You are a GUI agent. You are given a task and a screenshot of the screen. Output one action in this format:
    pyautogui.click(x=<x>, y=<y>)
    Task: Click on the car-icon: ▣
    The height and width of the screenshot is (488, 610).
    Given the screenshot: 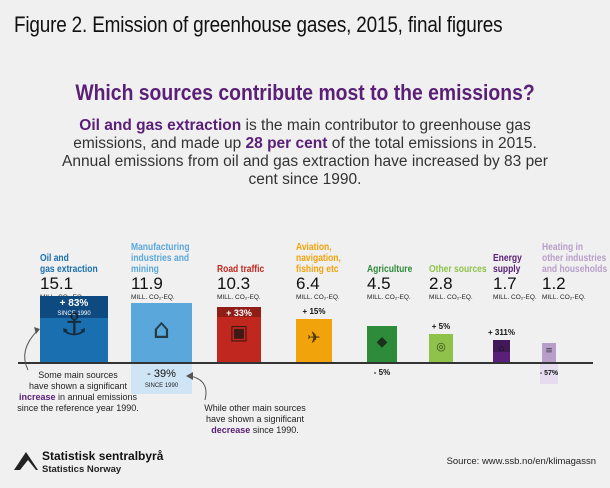 What is the action you would take?
    pyautogui.click(x=239, y=332)
    